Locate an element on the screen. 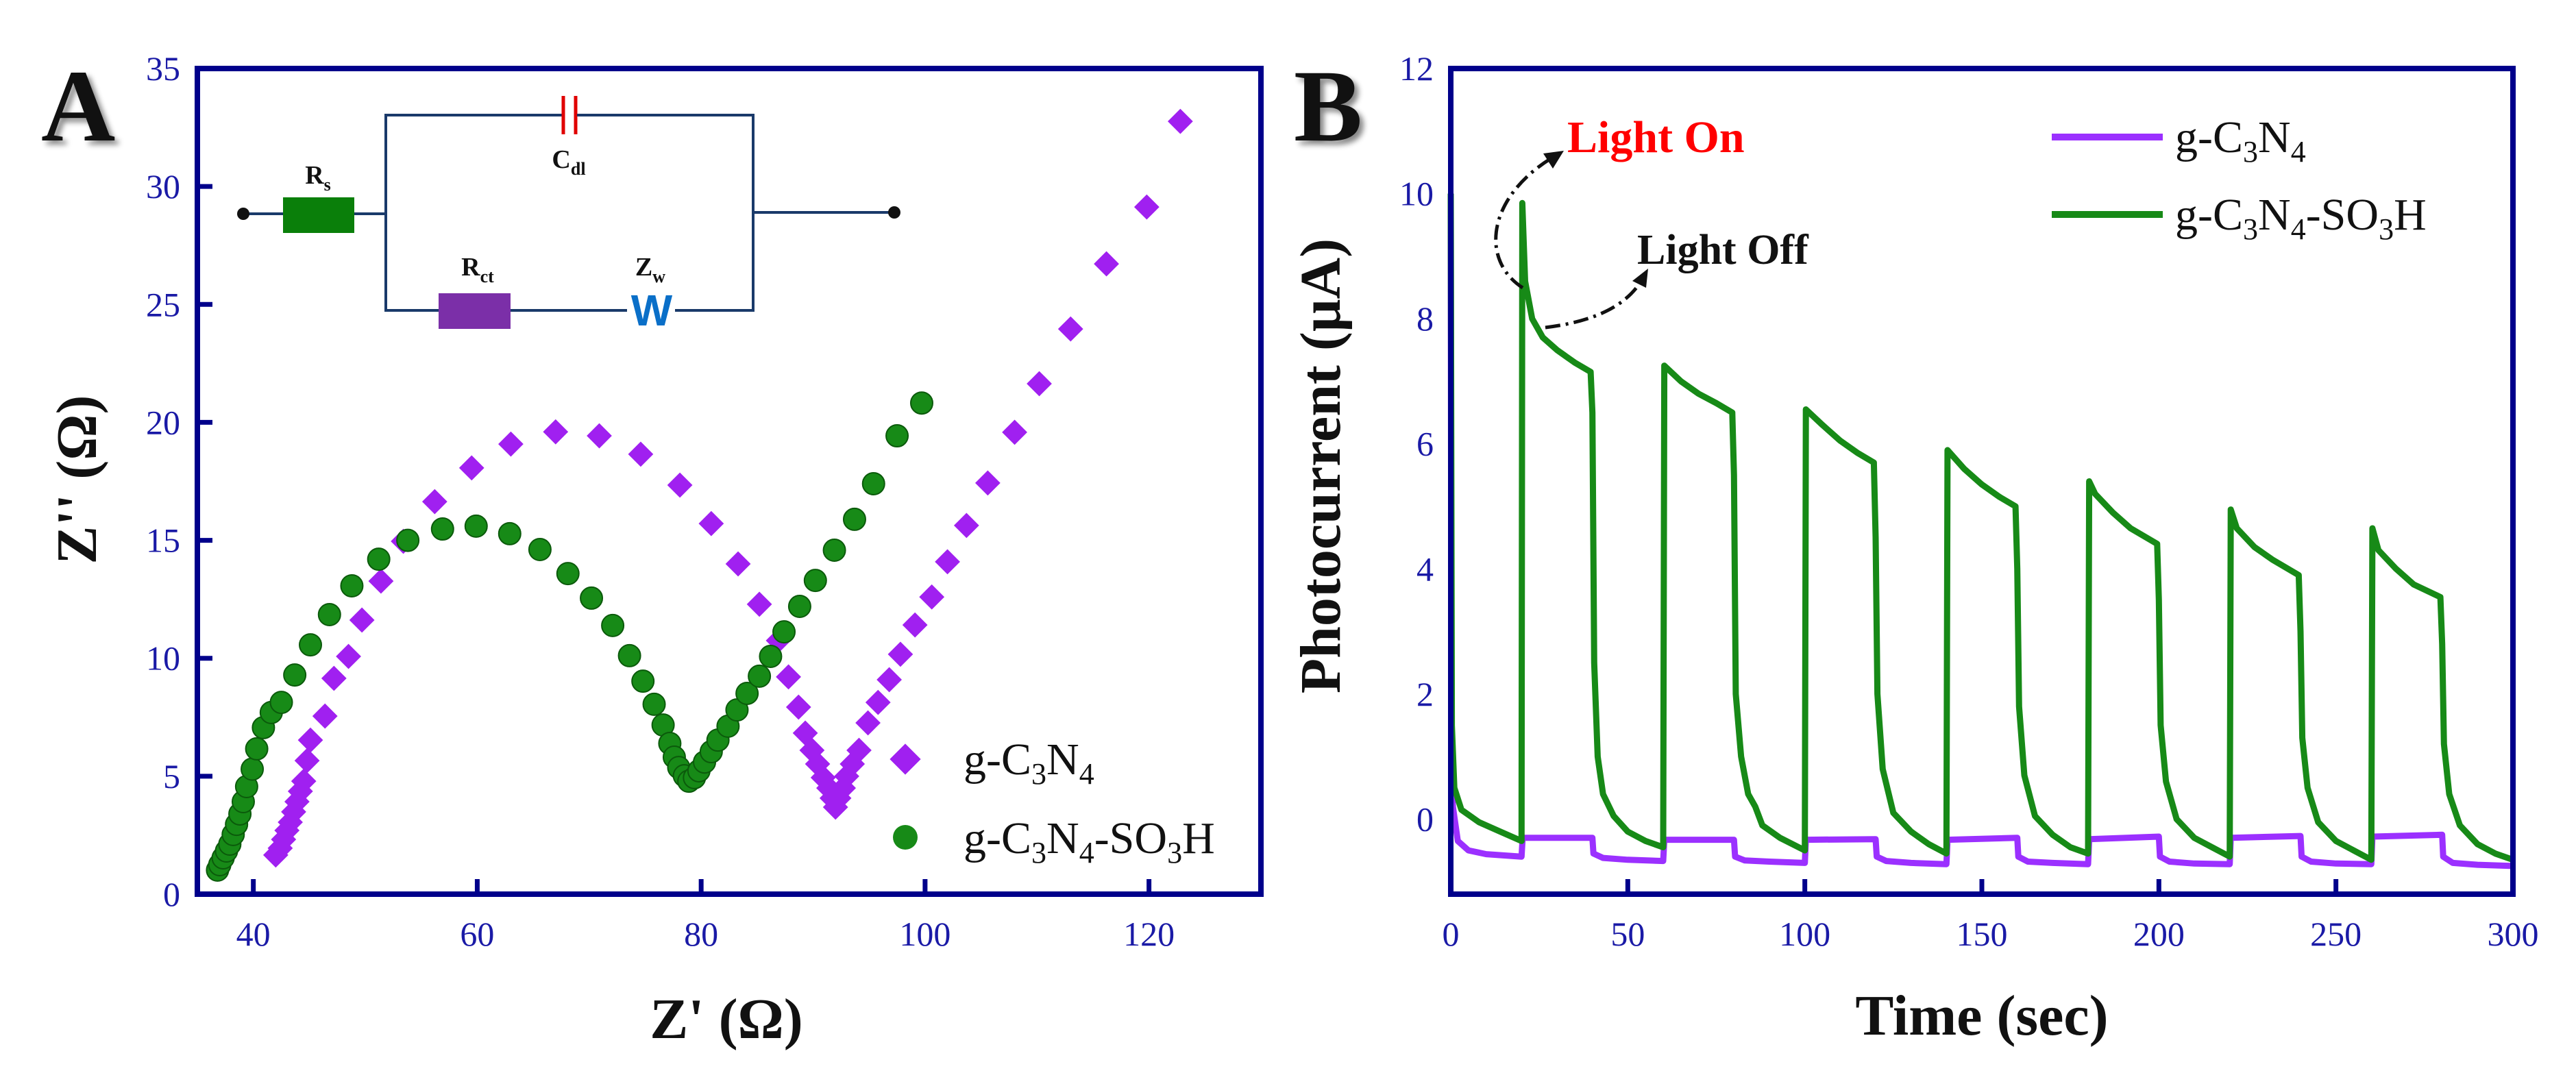 This screenshot has width=2576, height=1073. y-tick-label: 20 is located at coordinates (163, 422).